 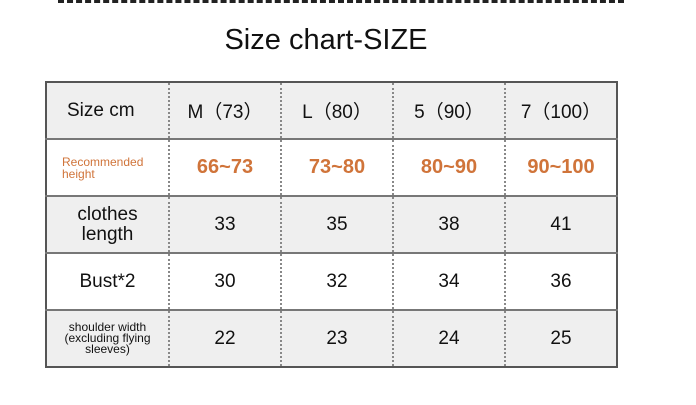 What do you see at coordinates (336, 111) in the screenshot?
I see `header-cell: L（80）` at bounding box center [336, 111].